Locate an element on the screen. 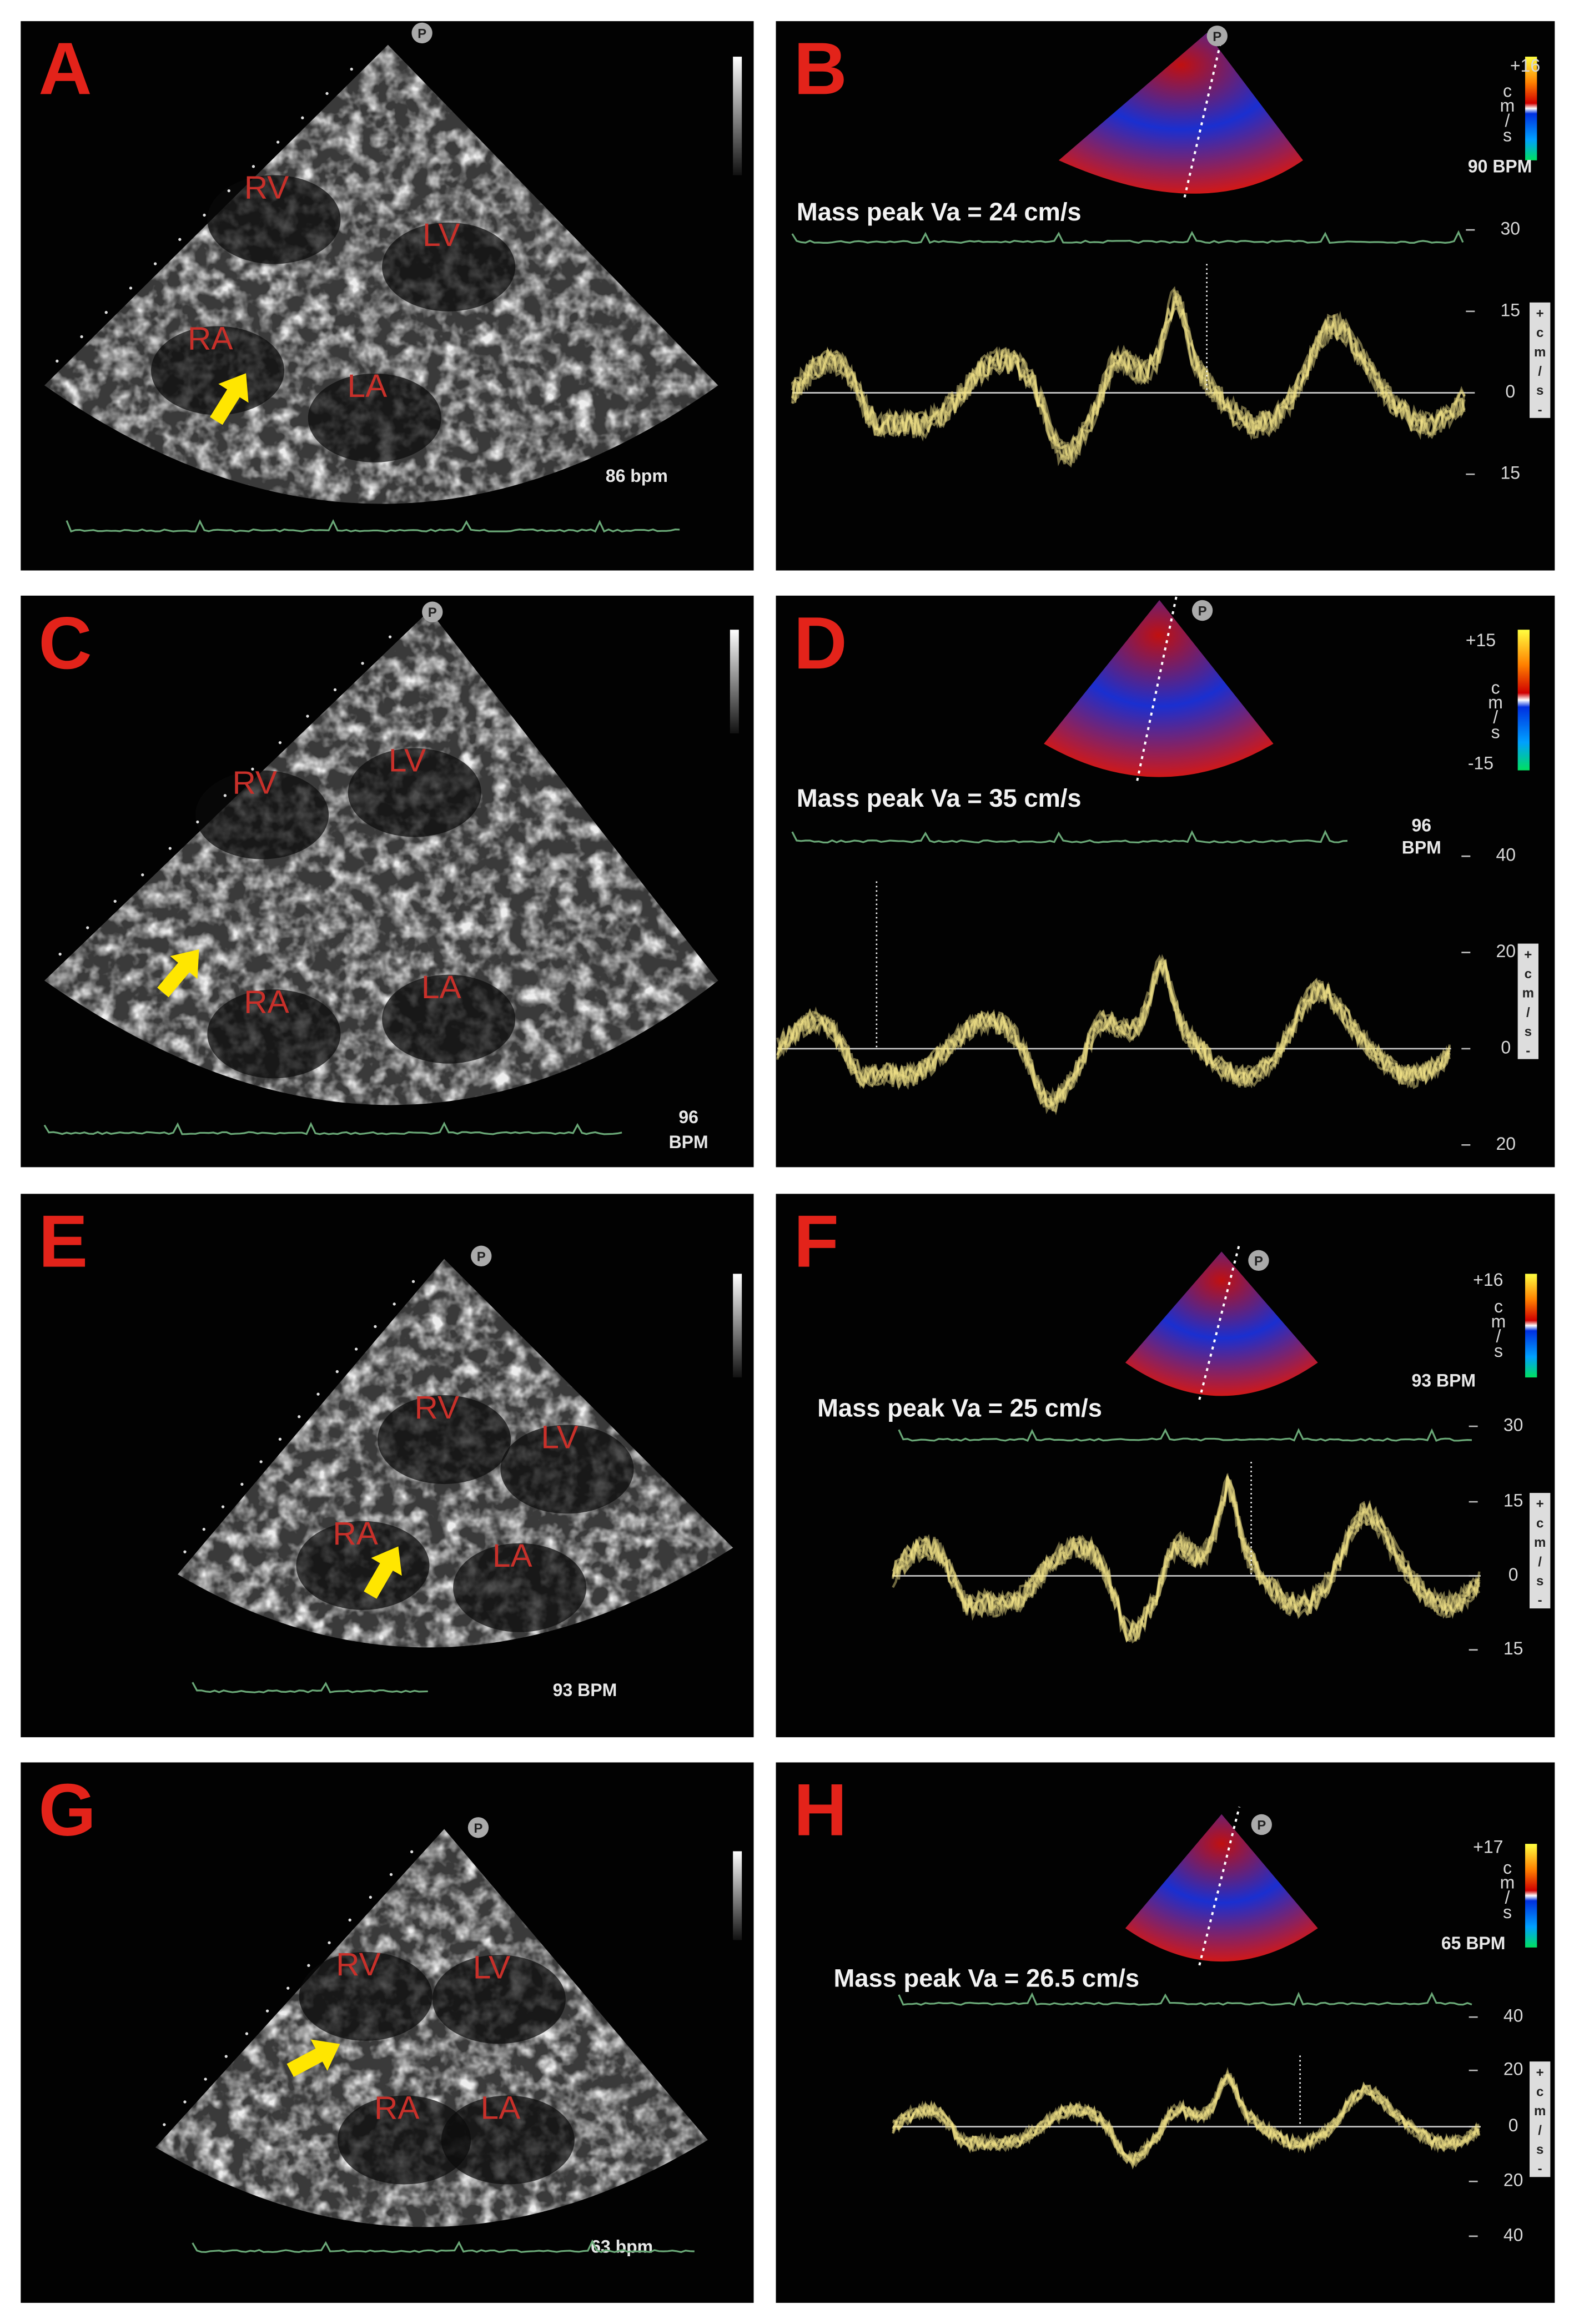  measurement: Mass peak Va = 25 cm/s is located at coordinates (960, 1408).